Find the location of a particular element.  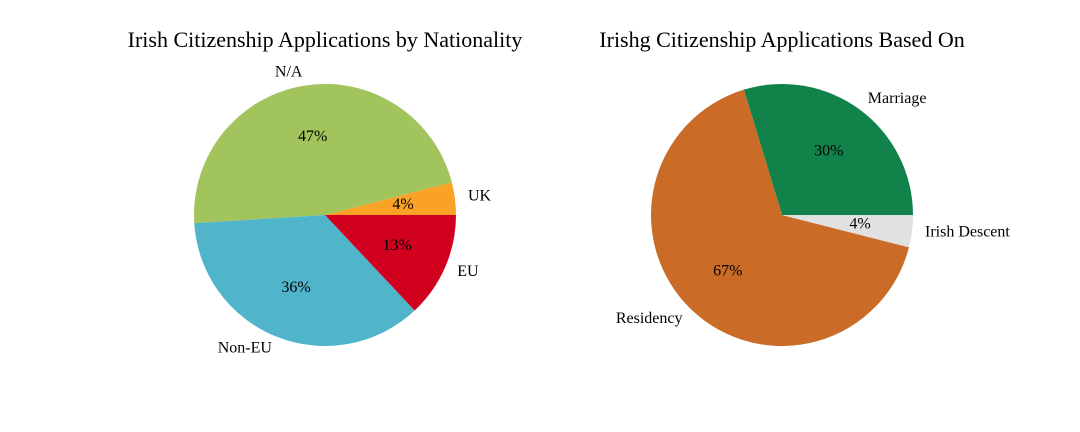

slice-percent-n-a: 47% is located at coordinates (312, 136).